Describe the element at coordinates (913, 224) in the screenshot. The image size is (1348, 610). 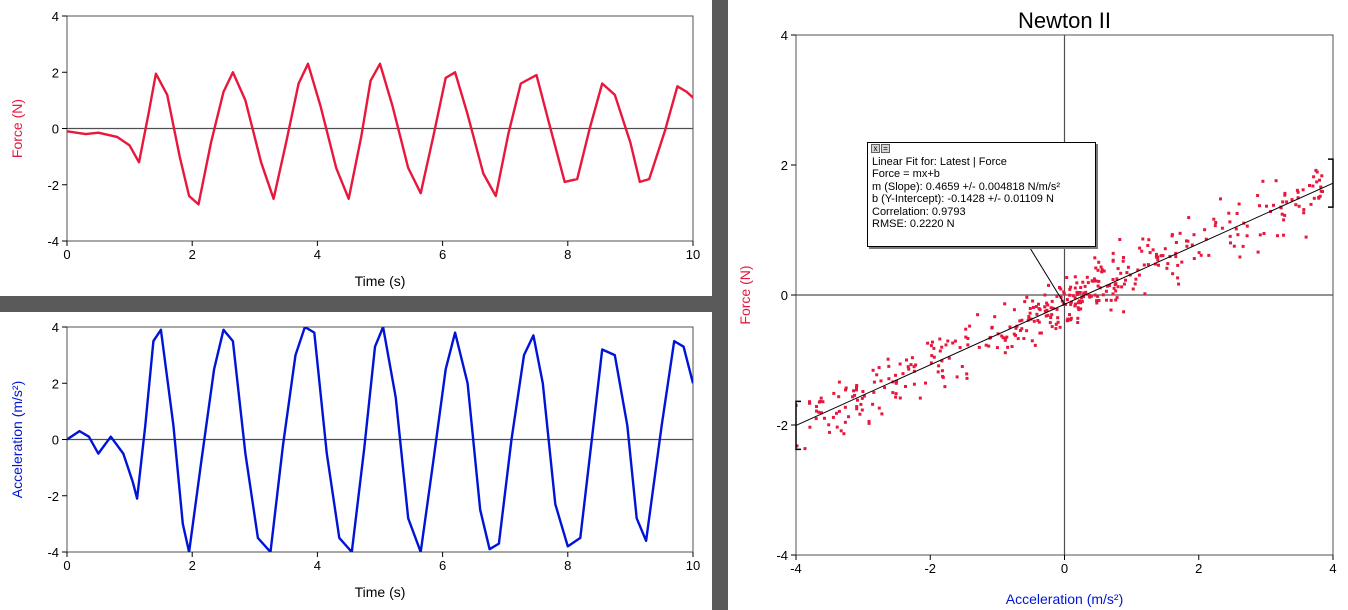
I see `fit-rmse: RMSE: 0.2220 N` at that location.